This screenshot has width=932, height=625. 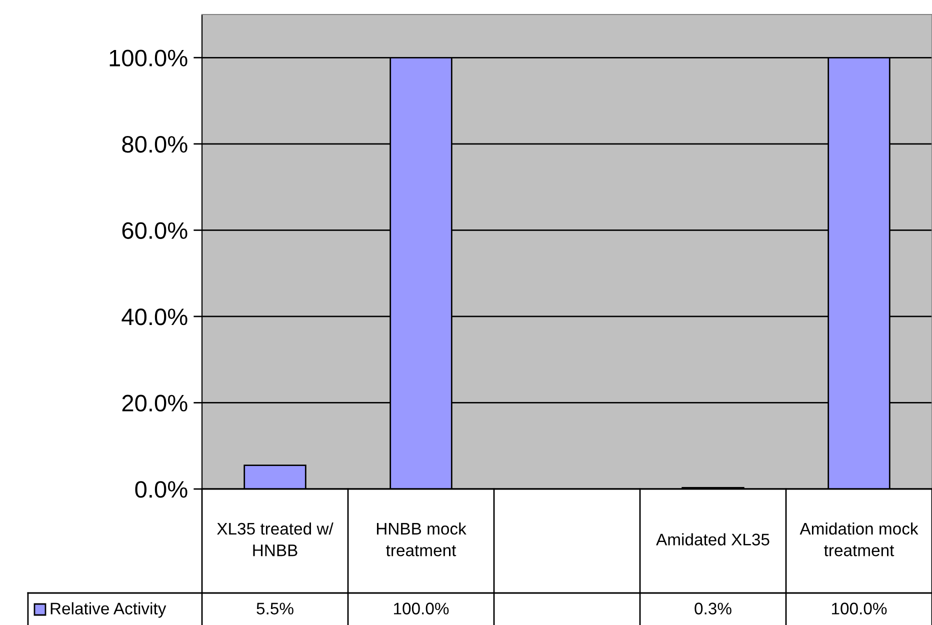 I want to click on y-tick-label: 80.0%, so click(x=155, y=144).